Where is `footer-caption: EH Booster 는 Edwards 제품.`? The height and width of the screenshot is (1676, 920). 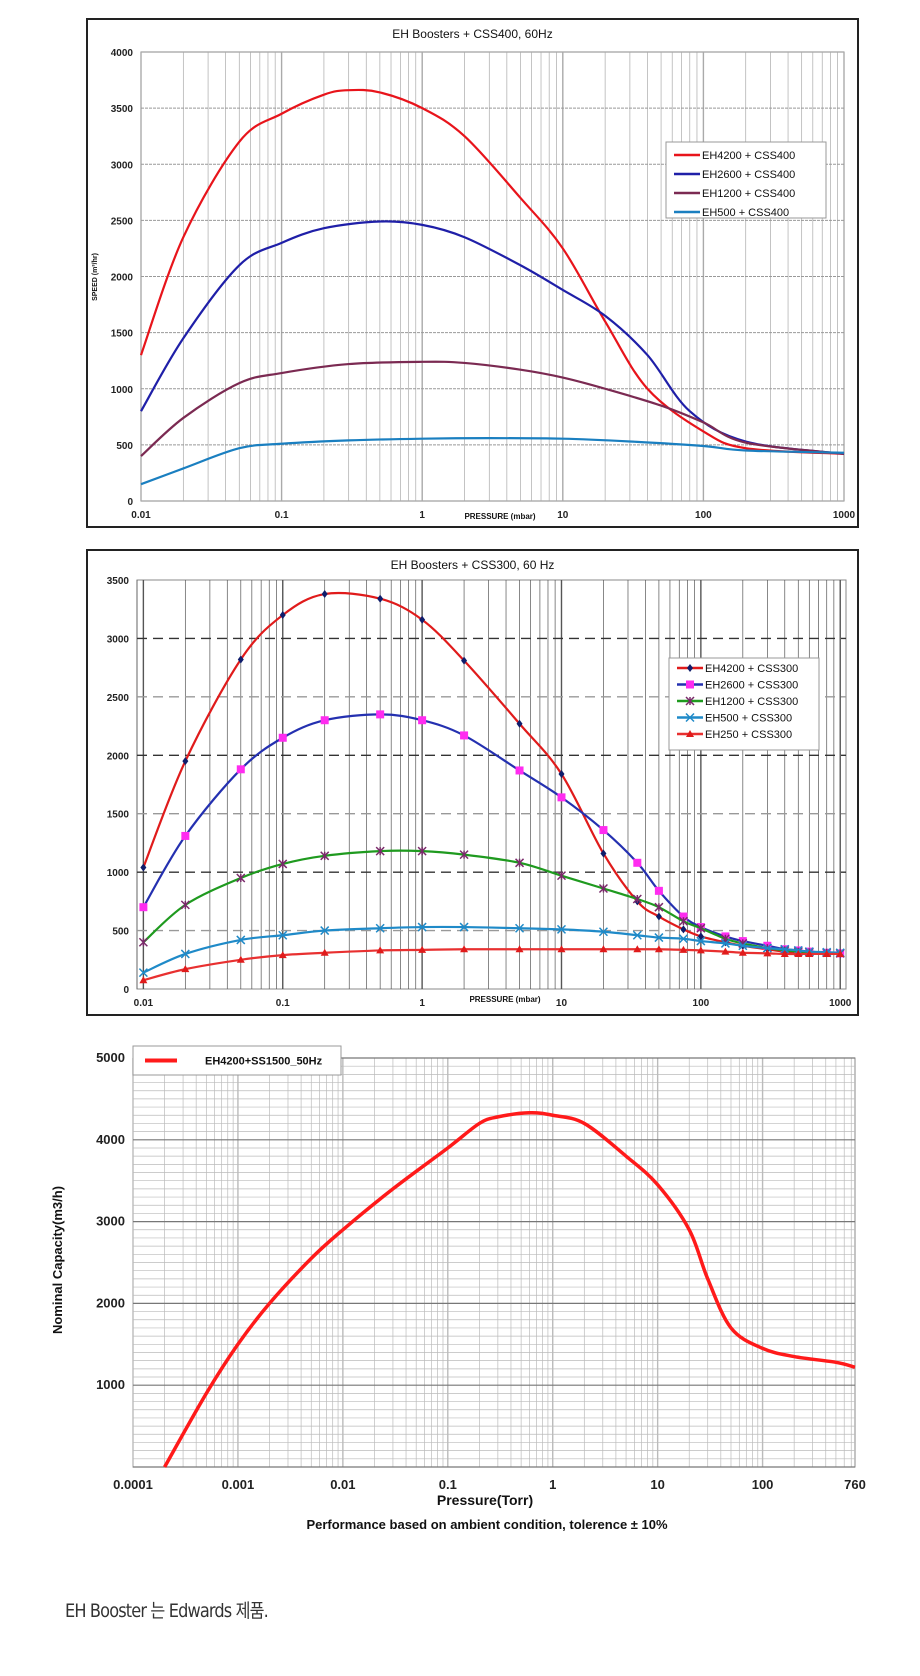 footer-caption: EH Booster 는 Edwards 제품. is located at coordinates (167, 1611).